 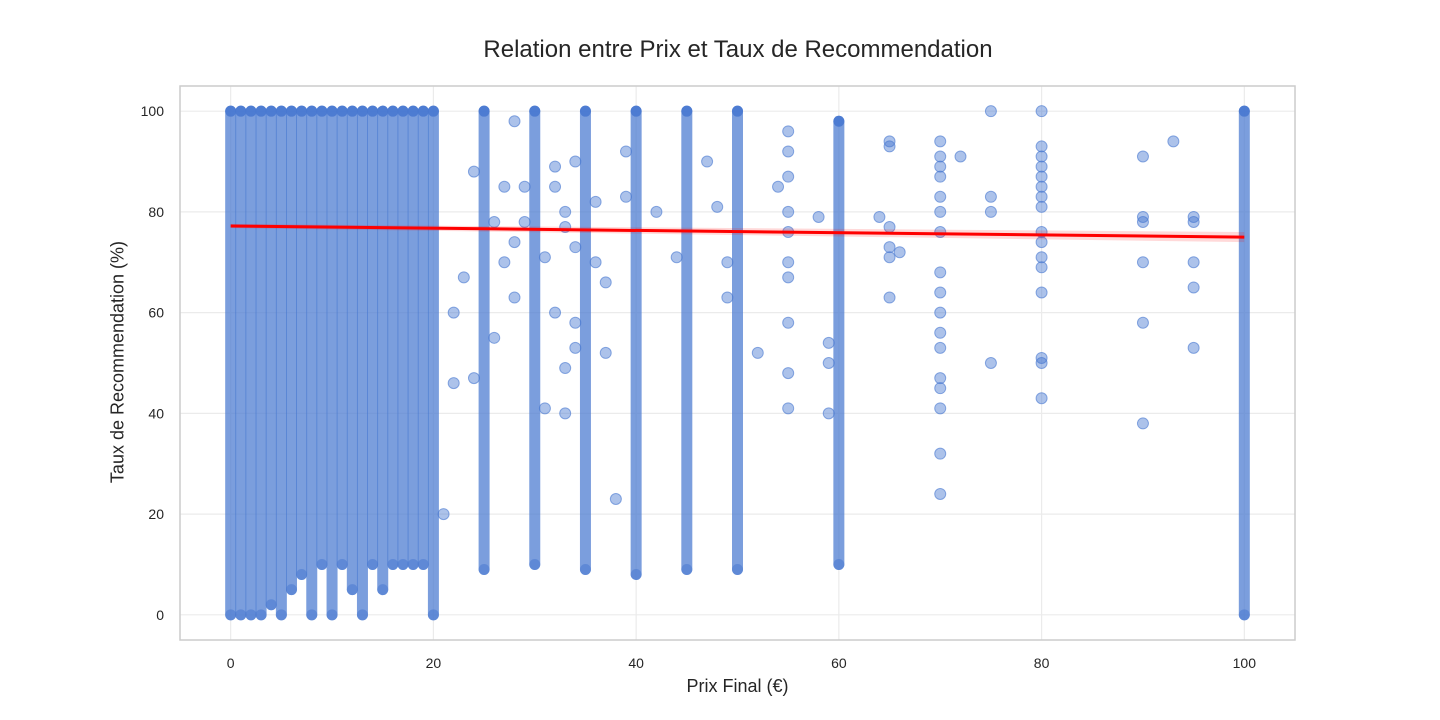 I want to click on x-axis-label: Prix Final (€), so click(x=737, y=686).